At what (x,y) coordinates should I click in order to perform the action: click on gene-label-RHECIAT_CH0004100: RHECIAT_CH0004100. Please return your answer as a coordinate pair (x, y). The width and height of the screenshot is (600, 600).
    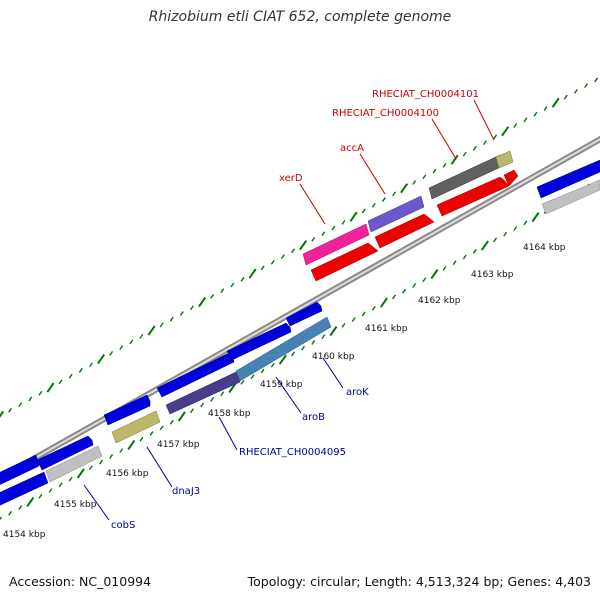
    Looking at the image, I should click on (385, 113).